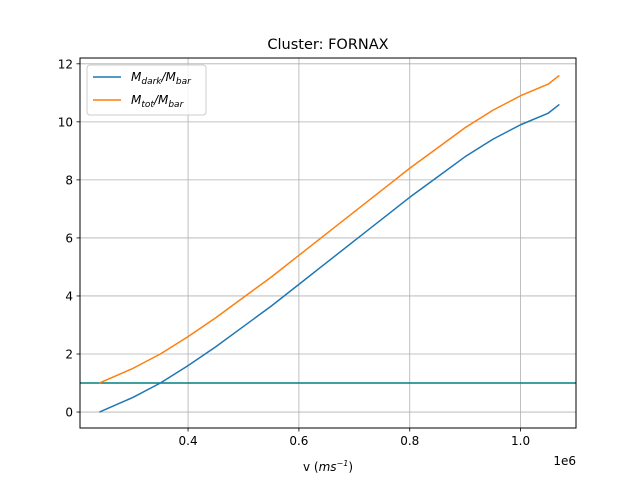 Image resolution: width=640 pixels, height=480 pixels. Describe the element at coordinates (69, 413) in the screenshot. I see `y-tick-label: 0` at that location.